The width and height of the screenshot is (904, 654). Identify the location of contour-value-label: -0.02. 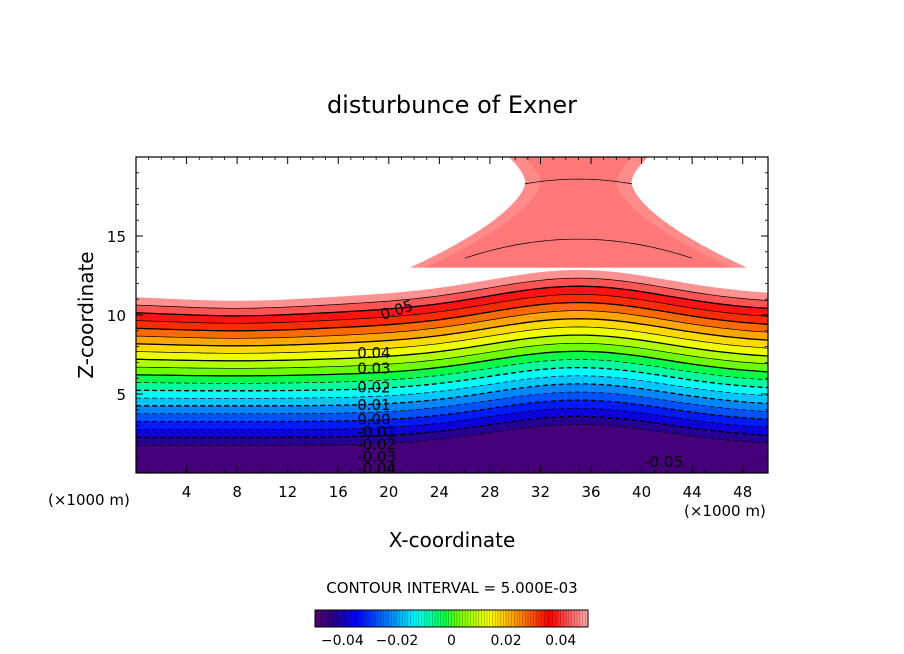
(376, 445).